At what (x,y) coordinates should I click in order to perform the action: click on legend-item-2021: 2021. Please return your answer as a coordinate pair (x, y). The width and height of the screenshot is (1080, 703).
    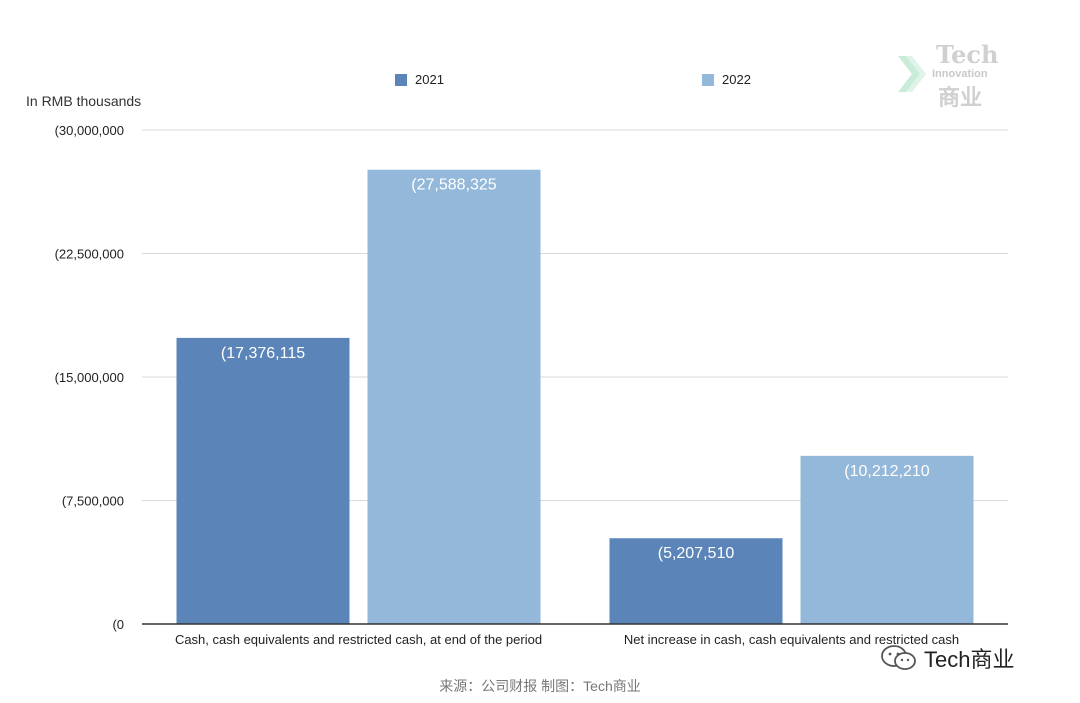
    Looking at the image, I should click on (419, 79).